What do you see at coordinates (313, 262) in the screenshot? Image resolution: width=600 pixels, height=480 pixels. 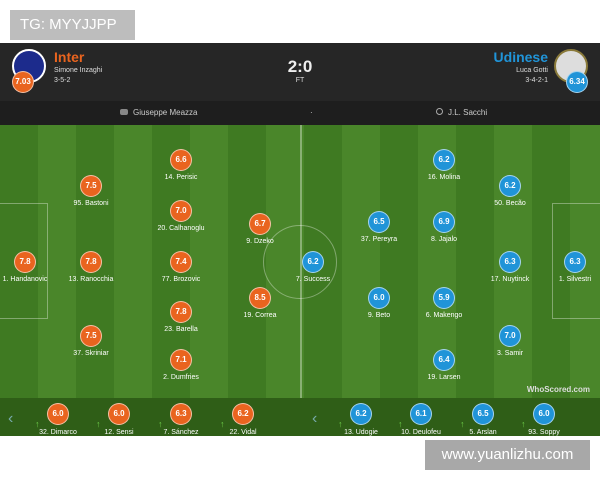 I see `player-rating: 6.2` at bounding box center [313, 262].